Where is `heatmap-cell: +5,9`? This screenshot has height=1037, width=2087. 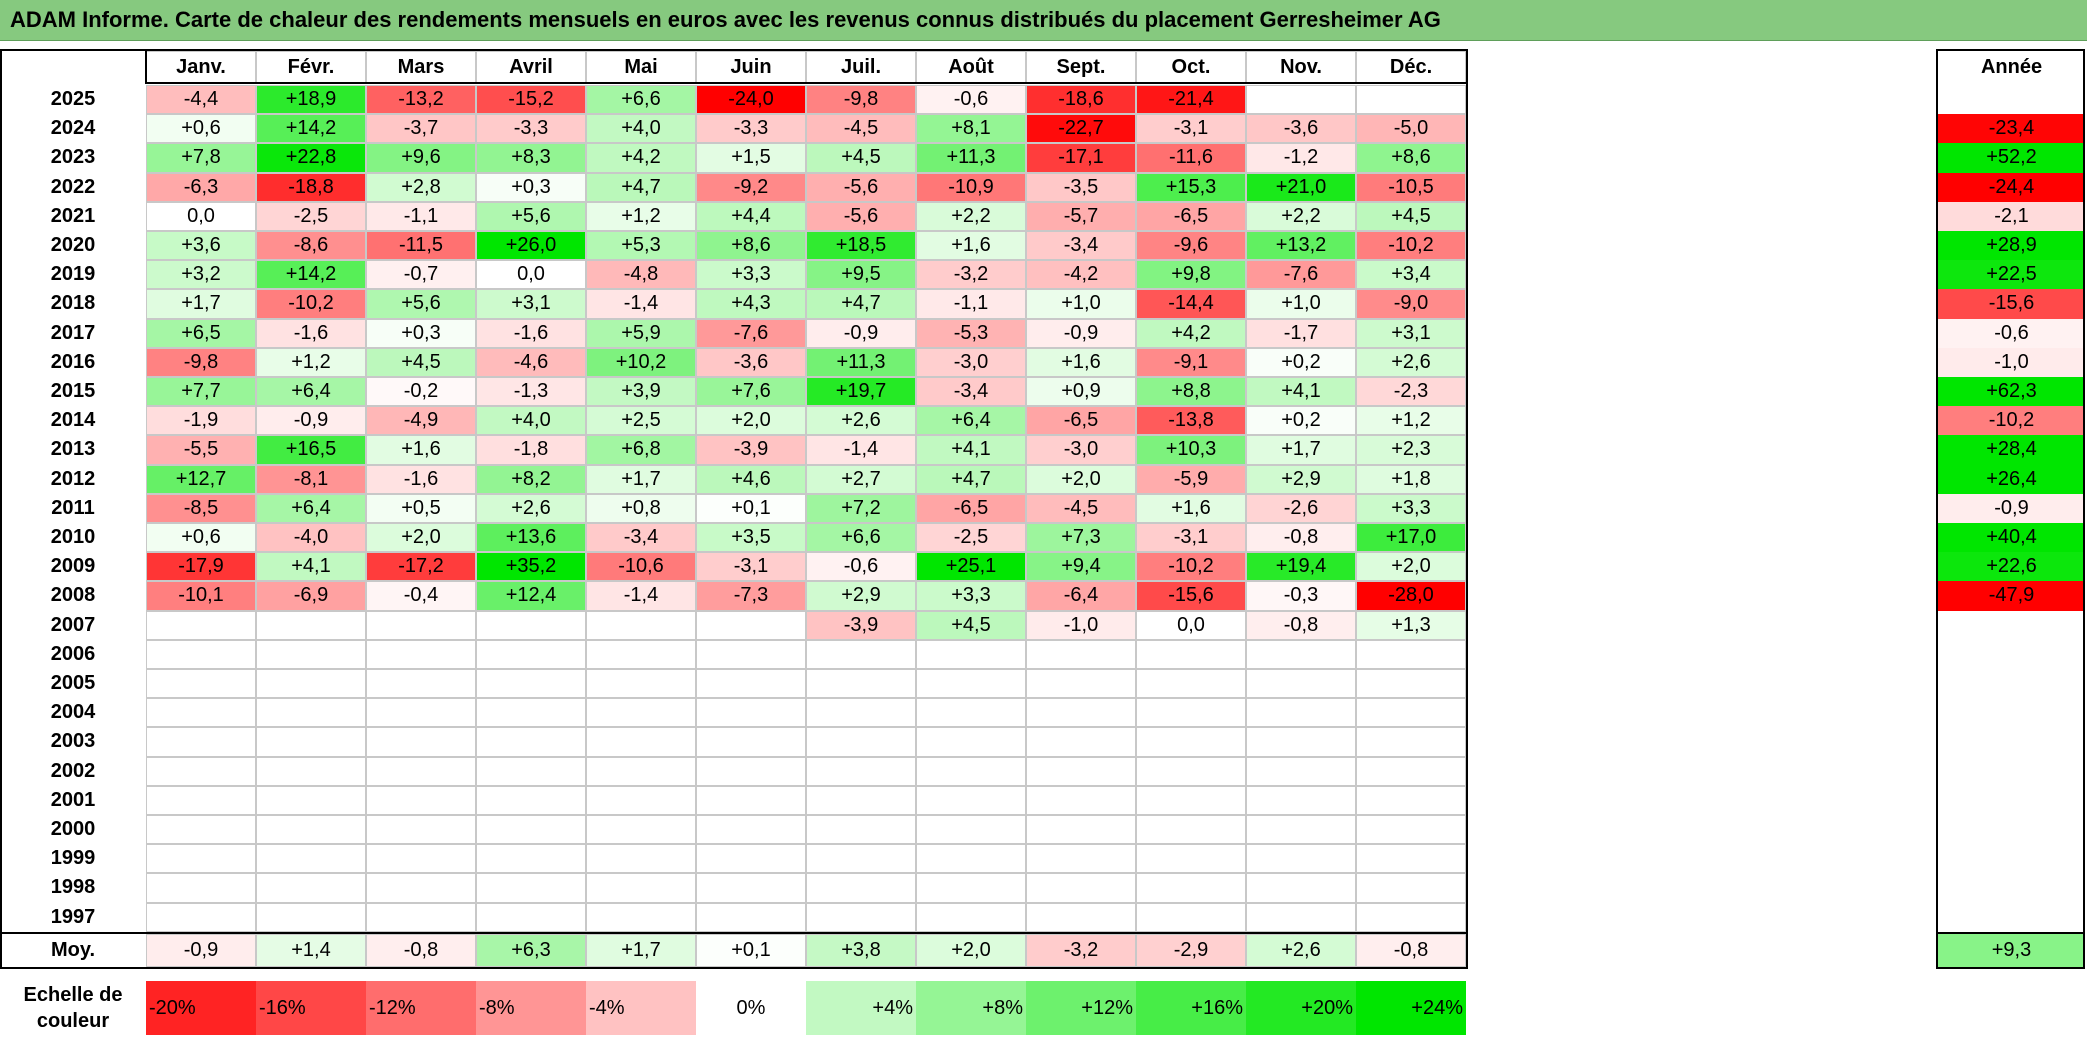 heatmap-cell: +5,9 is located at coordinates (641, 333).